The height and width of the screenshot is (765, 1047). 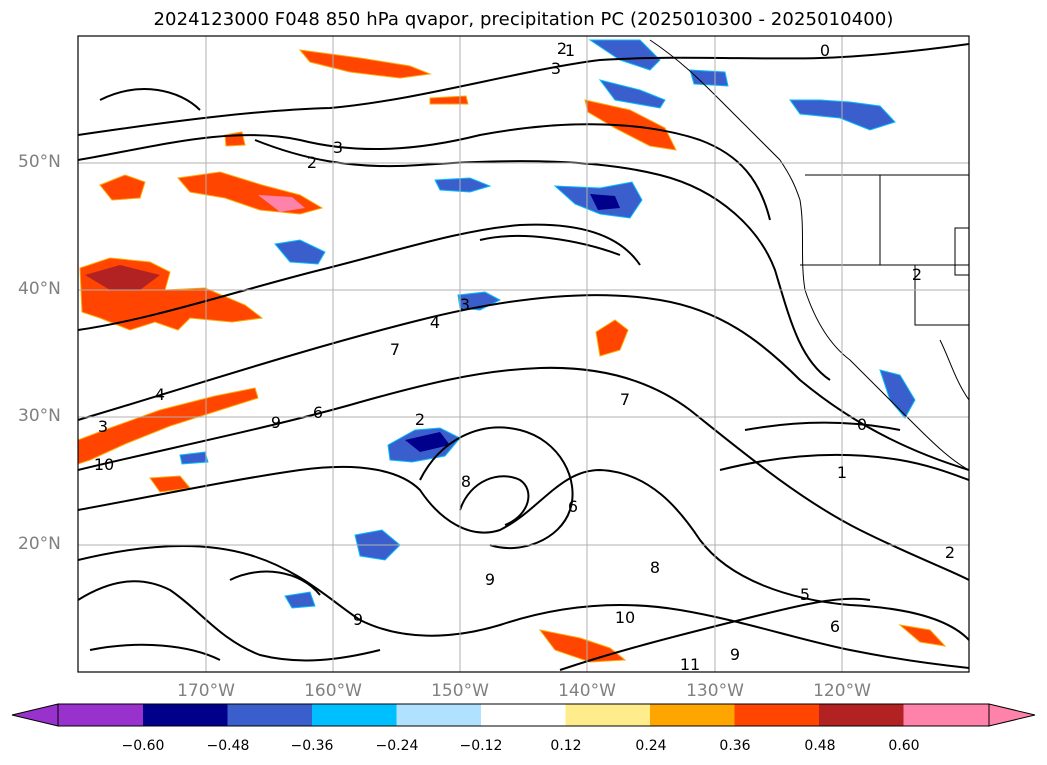 I want to click on colorbar-tick: 0.12, so click(x=566, y=746).